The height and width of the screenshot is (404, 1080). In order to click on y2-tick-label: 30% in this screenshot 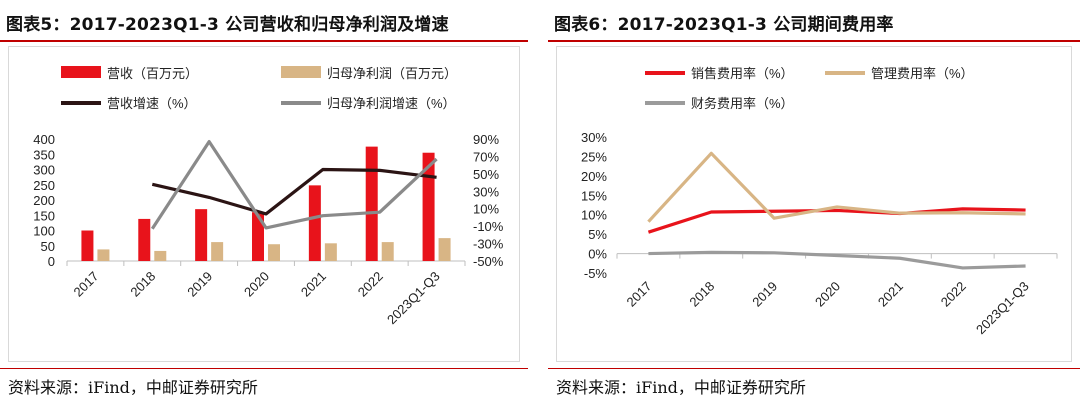, I will do `click(486, 191)`.